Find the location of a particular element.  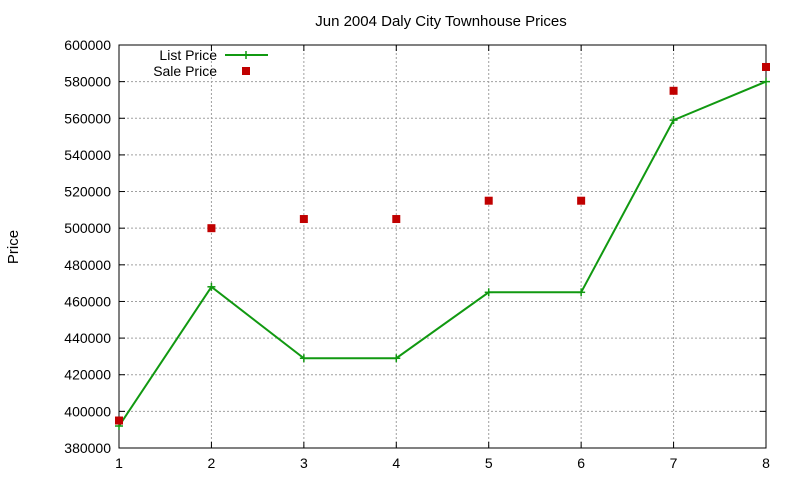

x-tick-label: 7 is located at coordinates (674, 463).